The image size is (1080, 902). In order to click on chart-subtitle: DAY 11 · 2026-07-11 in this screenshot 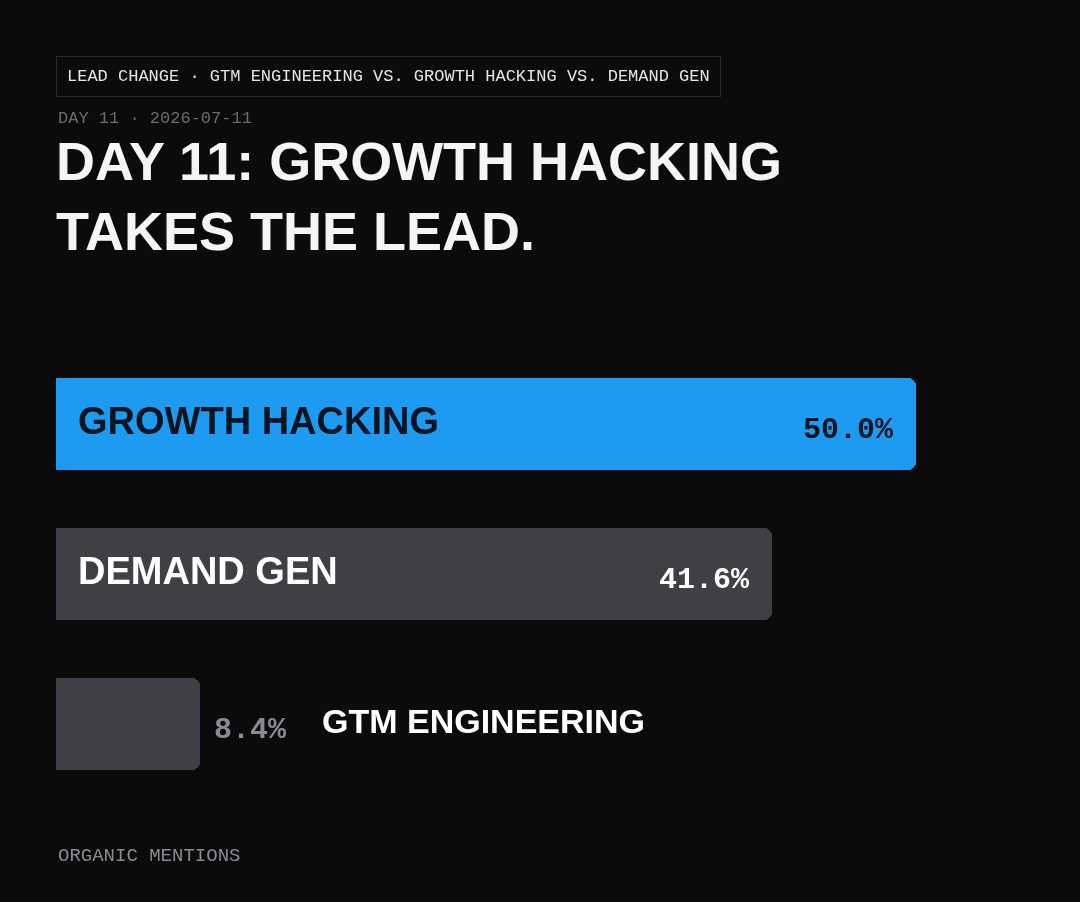, I will do `click(155, 118)`.